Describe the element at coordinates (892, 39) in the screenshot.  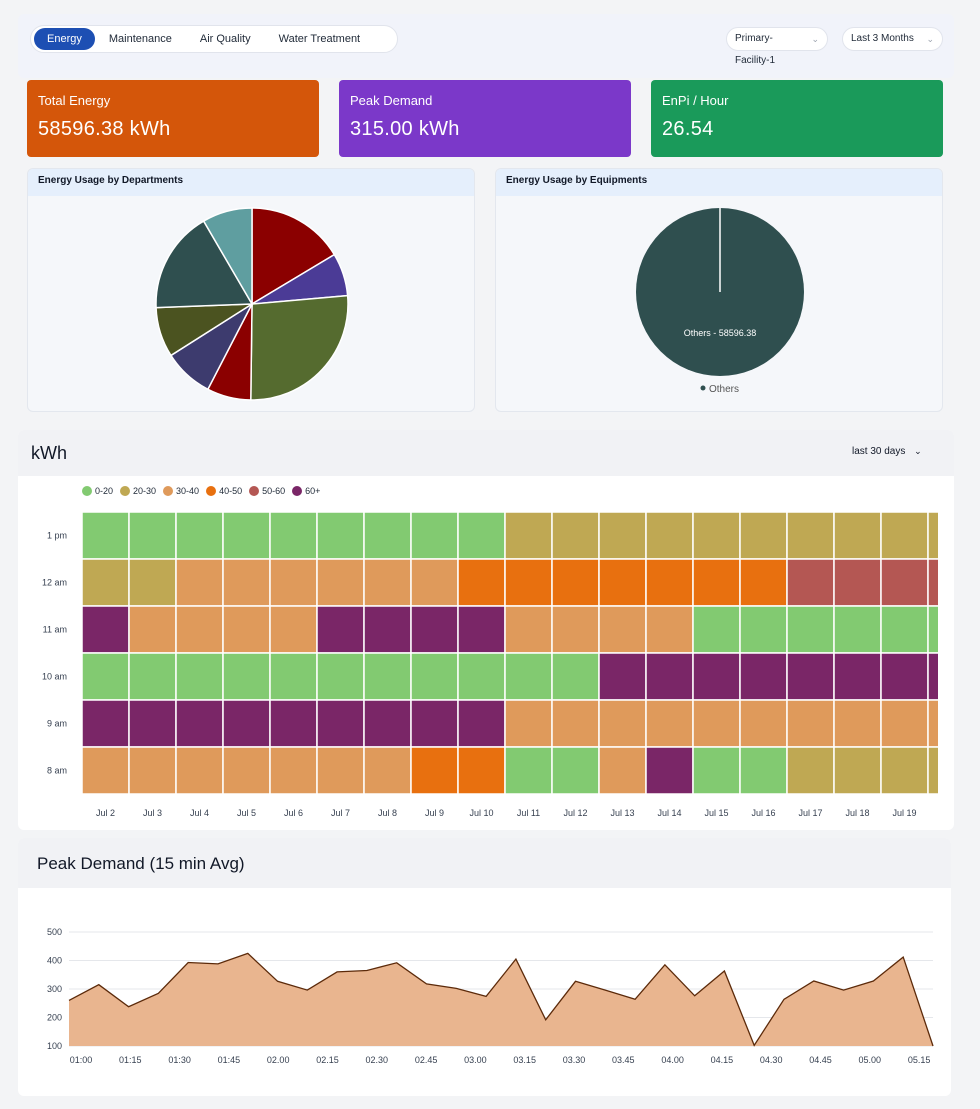
I see `range-select: Last 3 Months ⌄` at that location.